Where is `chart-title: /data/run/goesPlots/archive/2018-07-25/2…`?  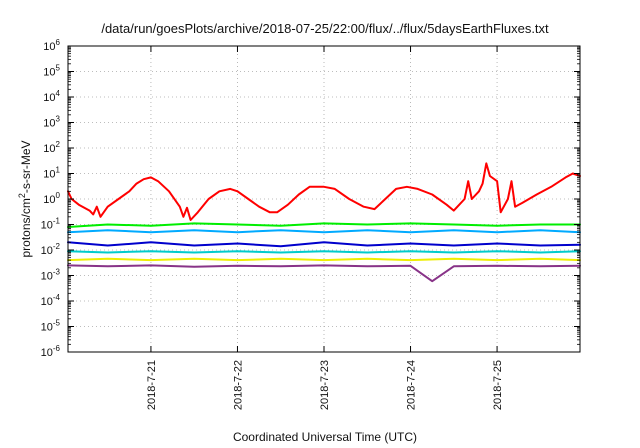 chart-title: /data/run/goesPlots/archive/2018-07-25/2… is located at coordinates (325, 28).